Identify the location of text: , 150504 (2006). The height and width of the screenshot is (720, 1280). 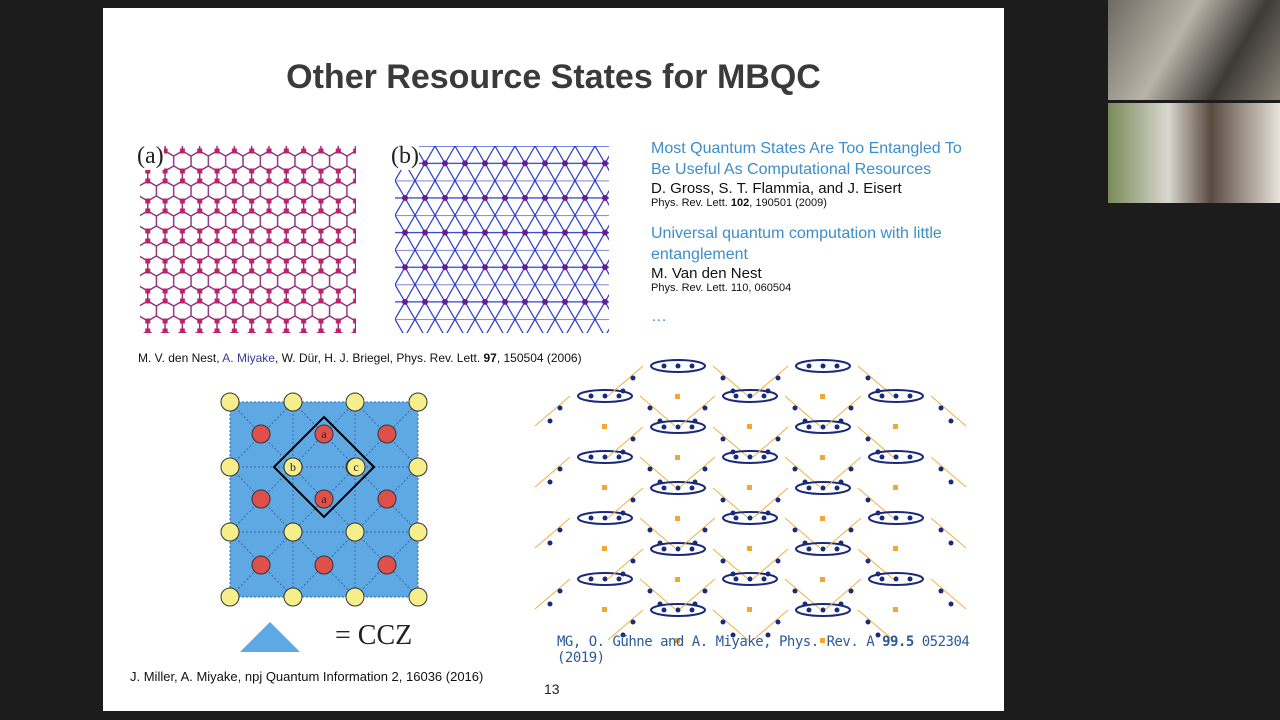
(539, 358).